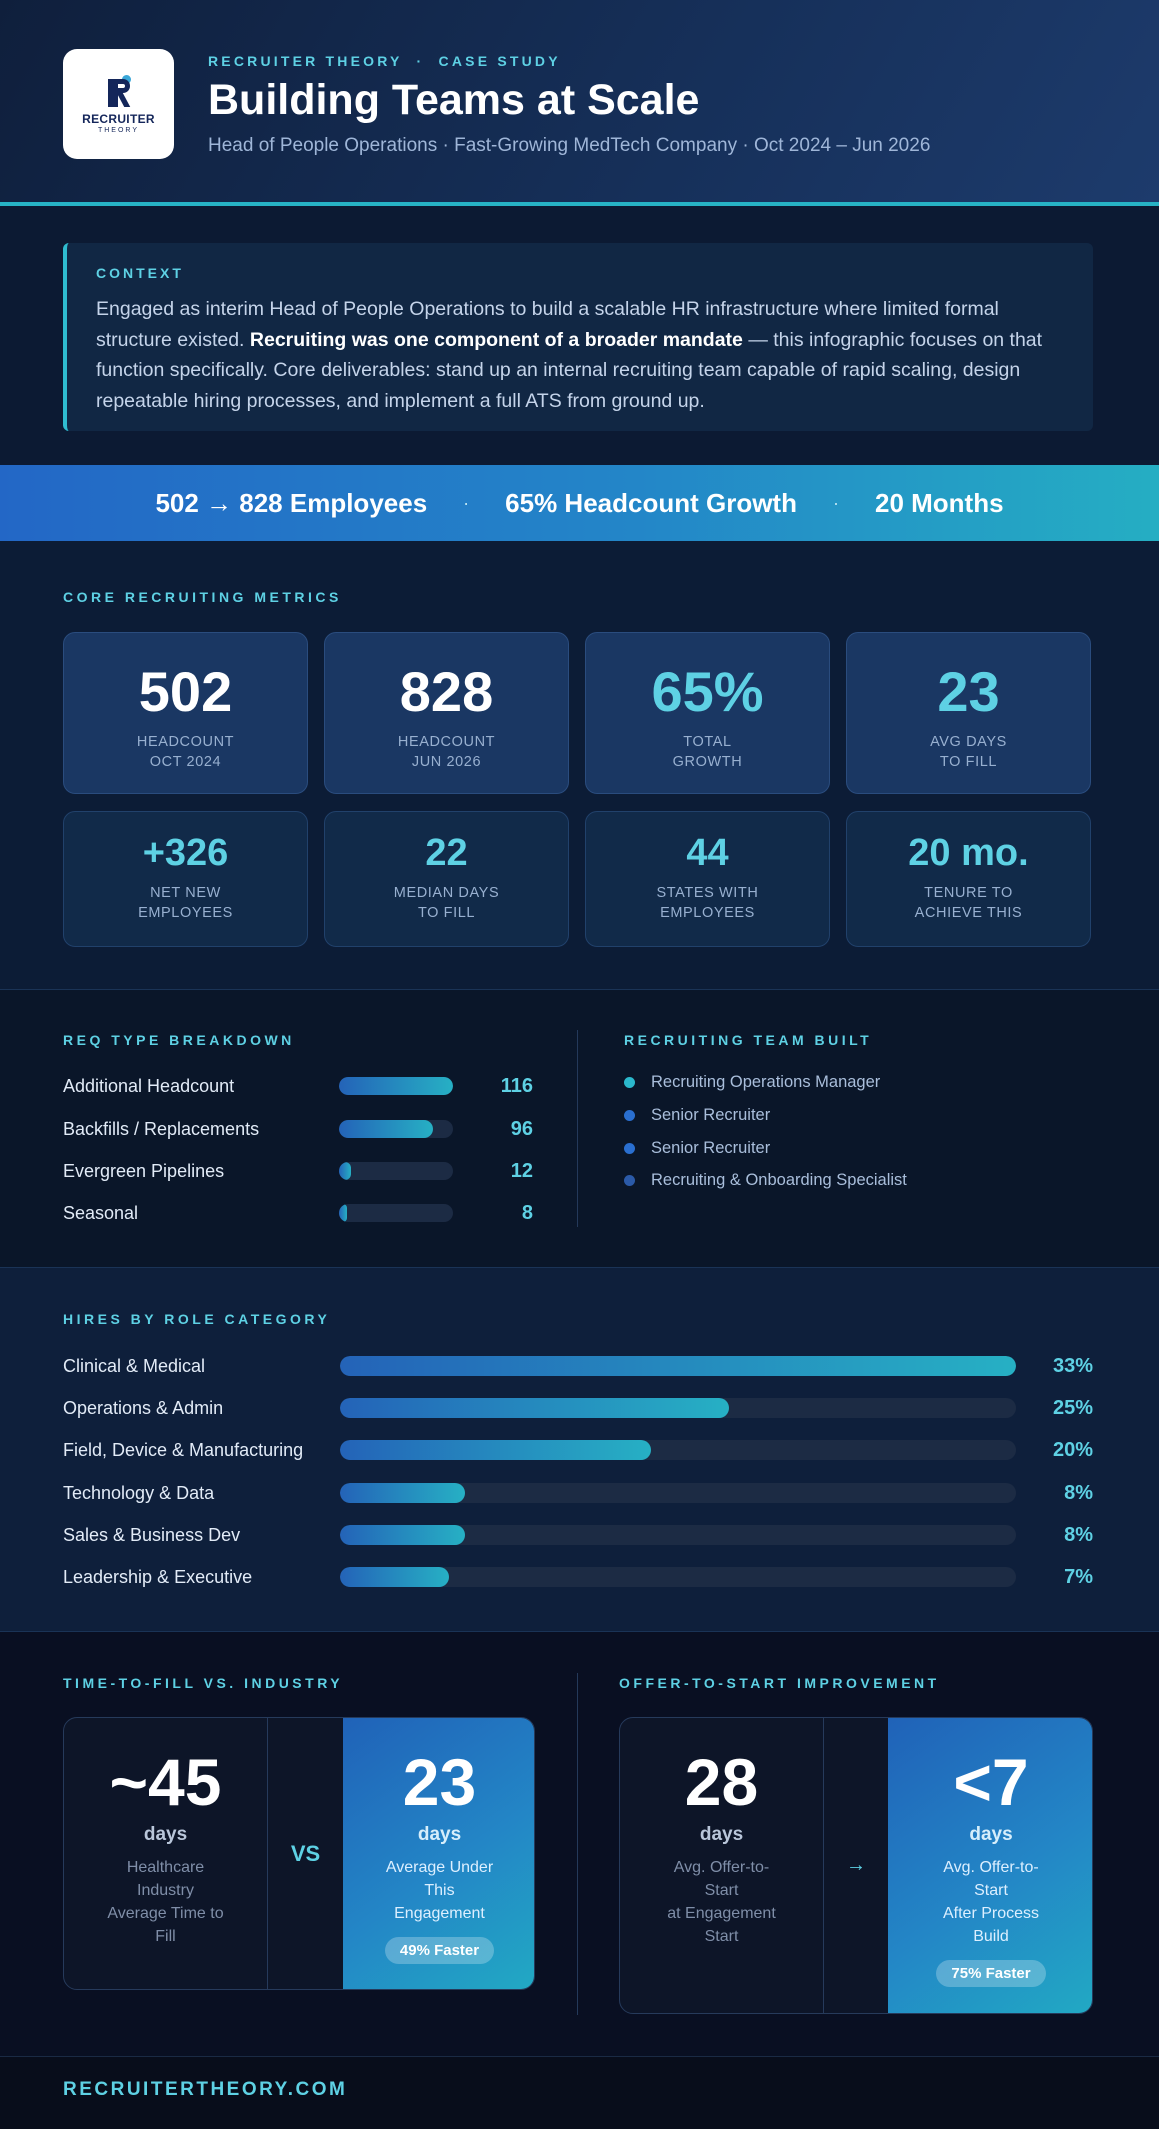 The image size is (1159, 2129). I want to click on req-value: 8, so click(527, 1212).